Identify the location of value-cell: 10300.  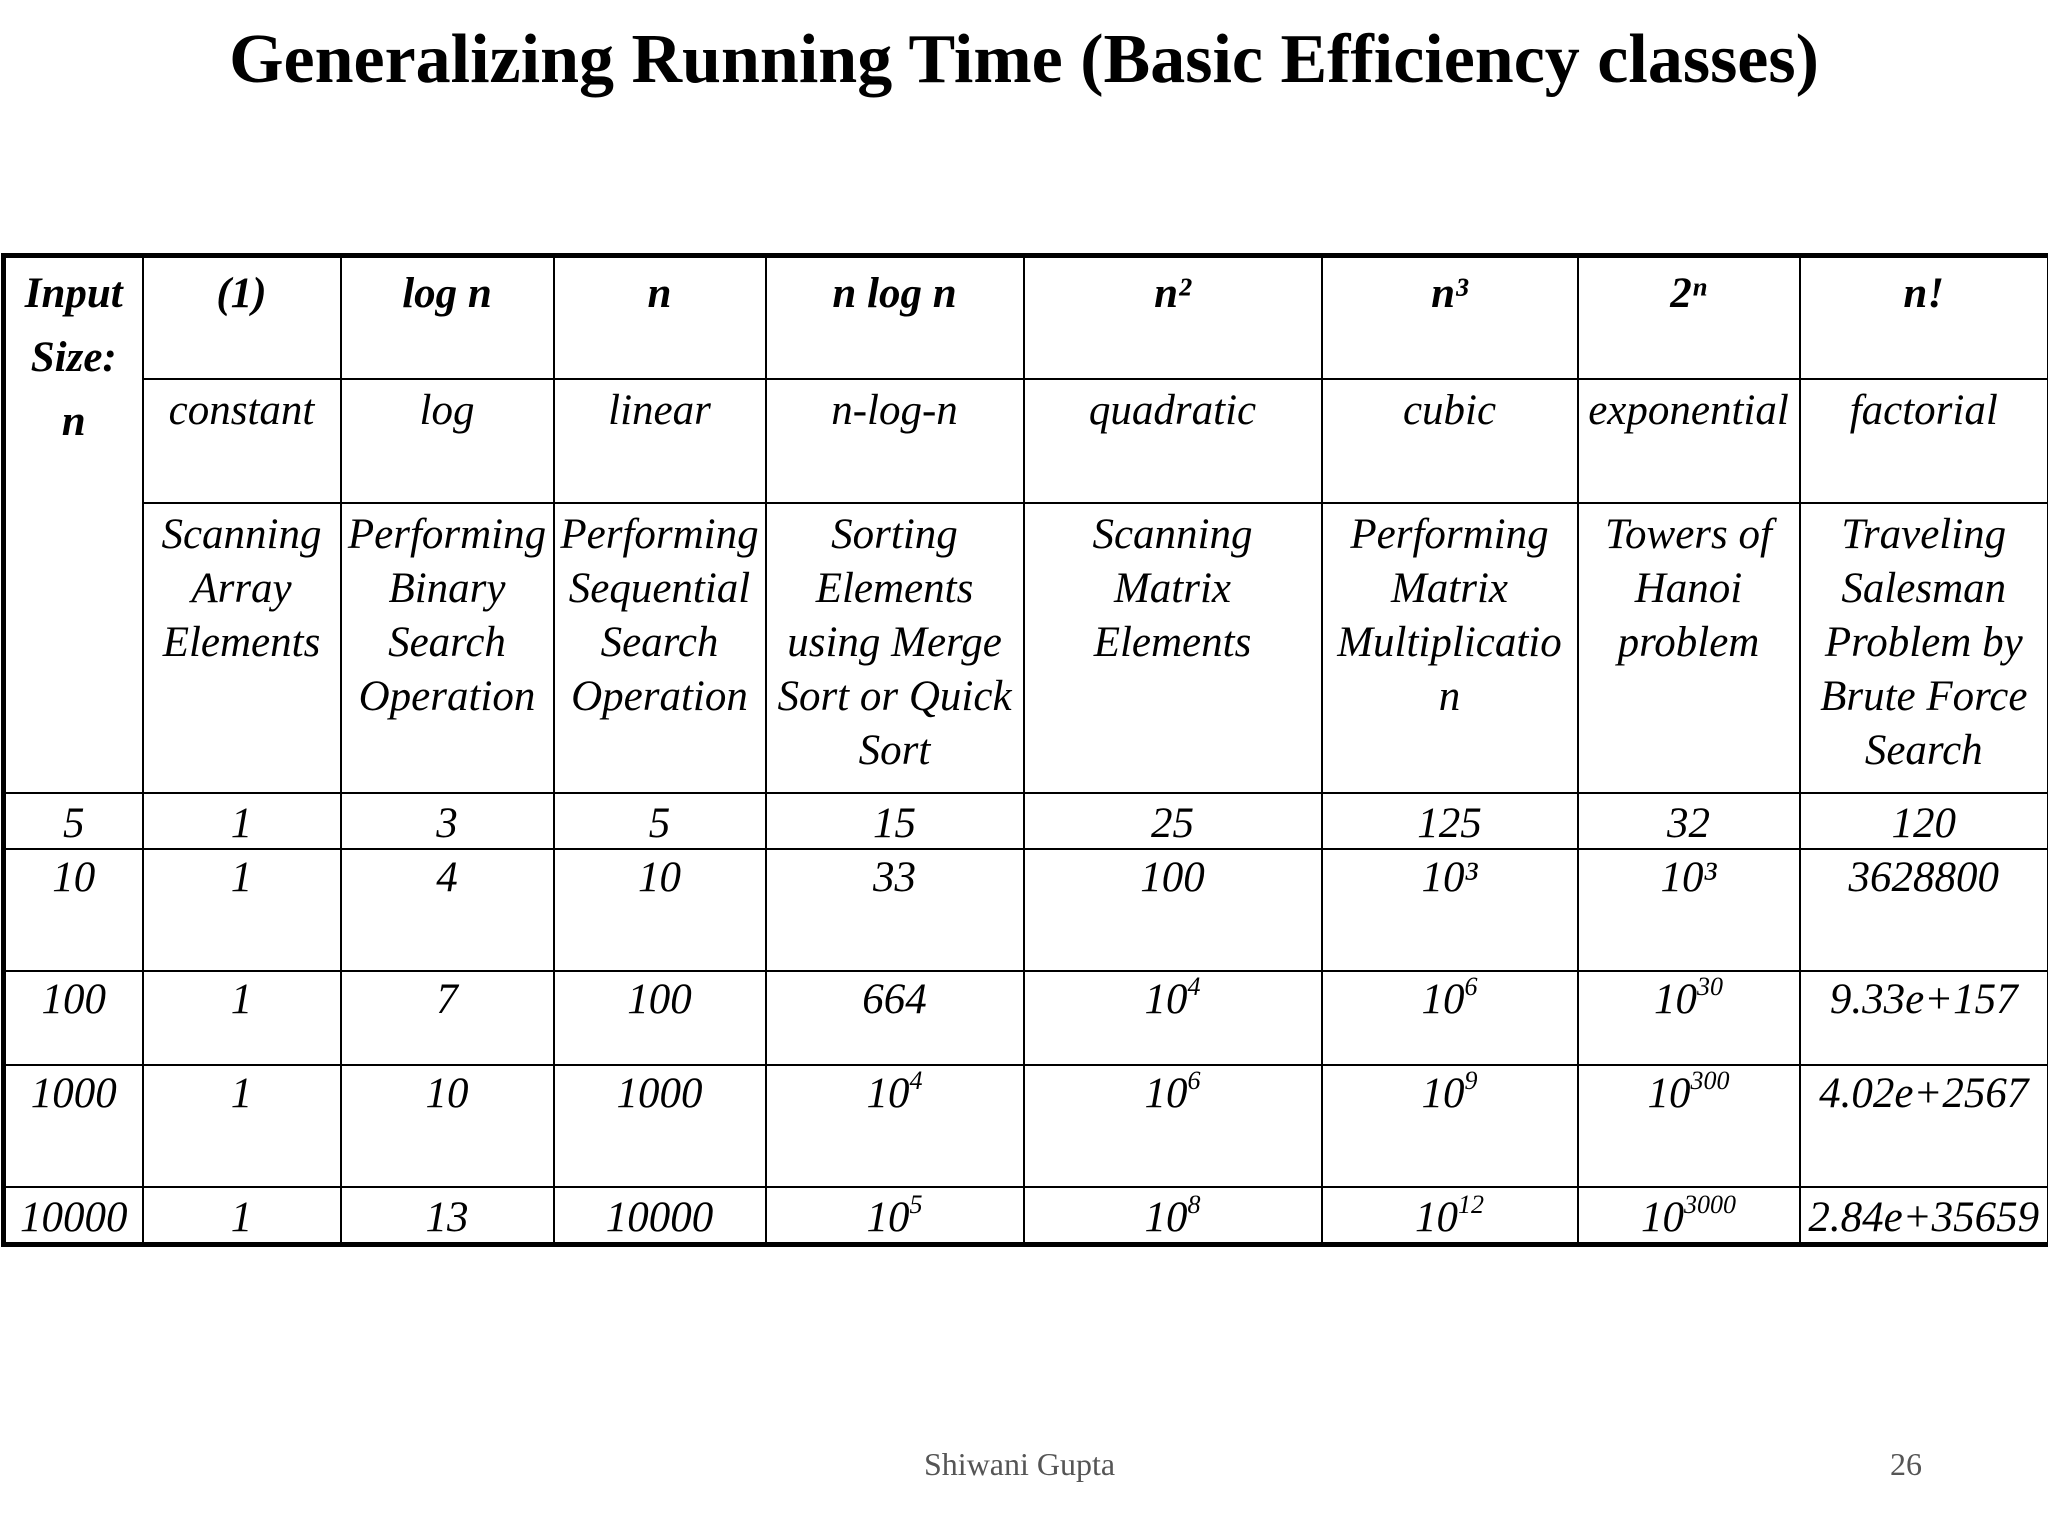
(1688, 1126).